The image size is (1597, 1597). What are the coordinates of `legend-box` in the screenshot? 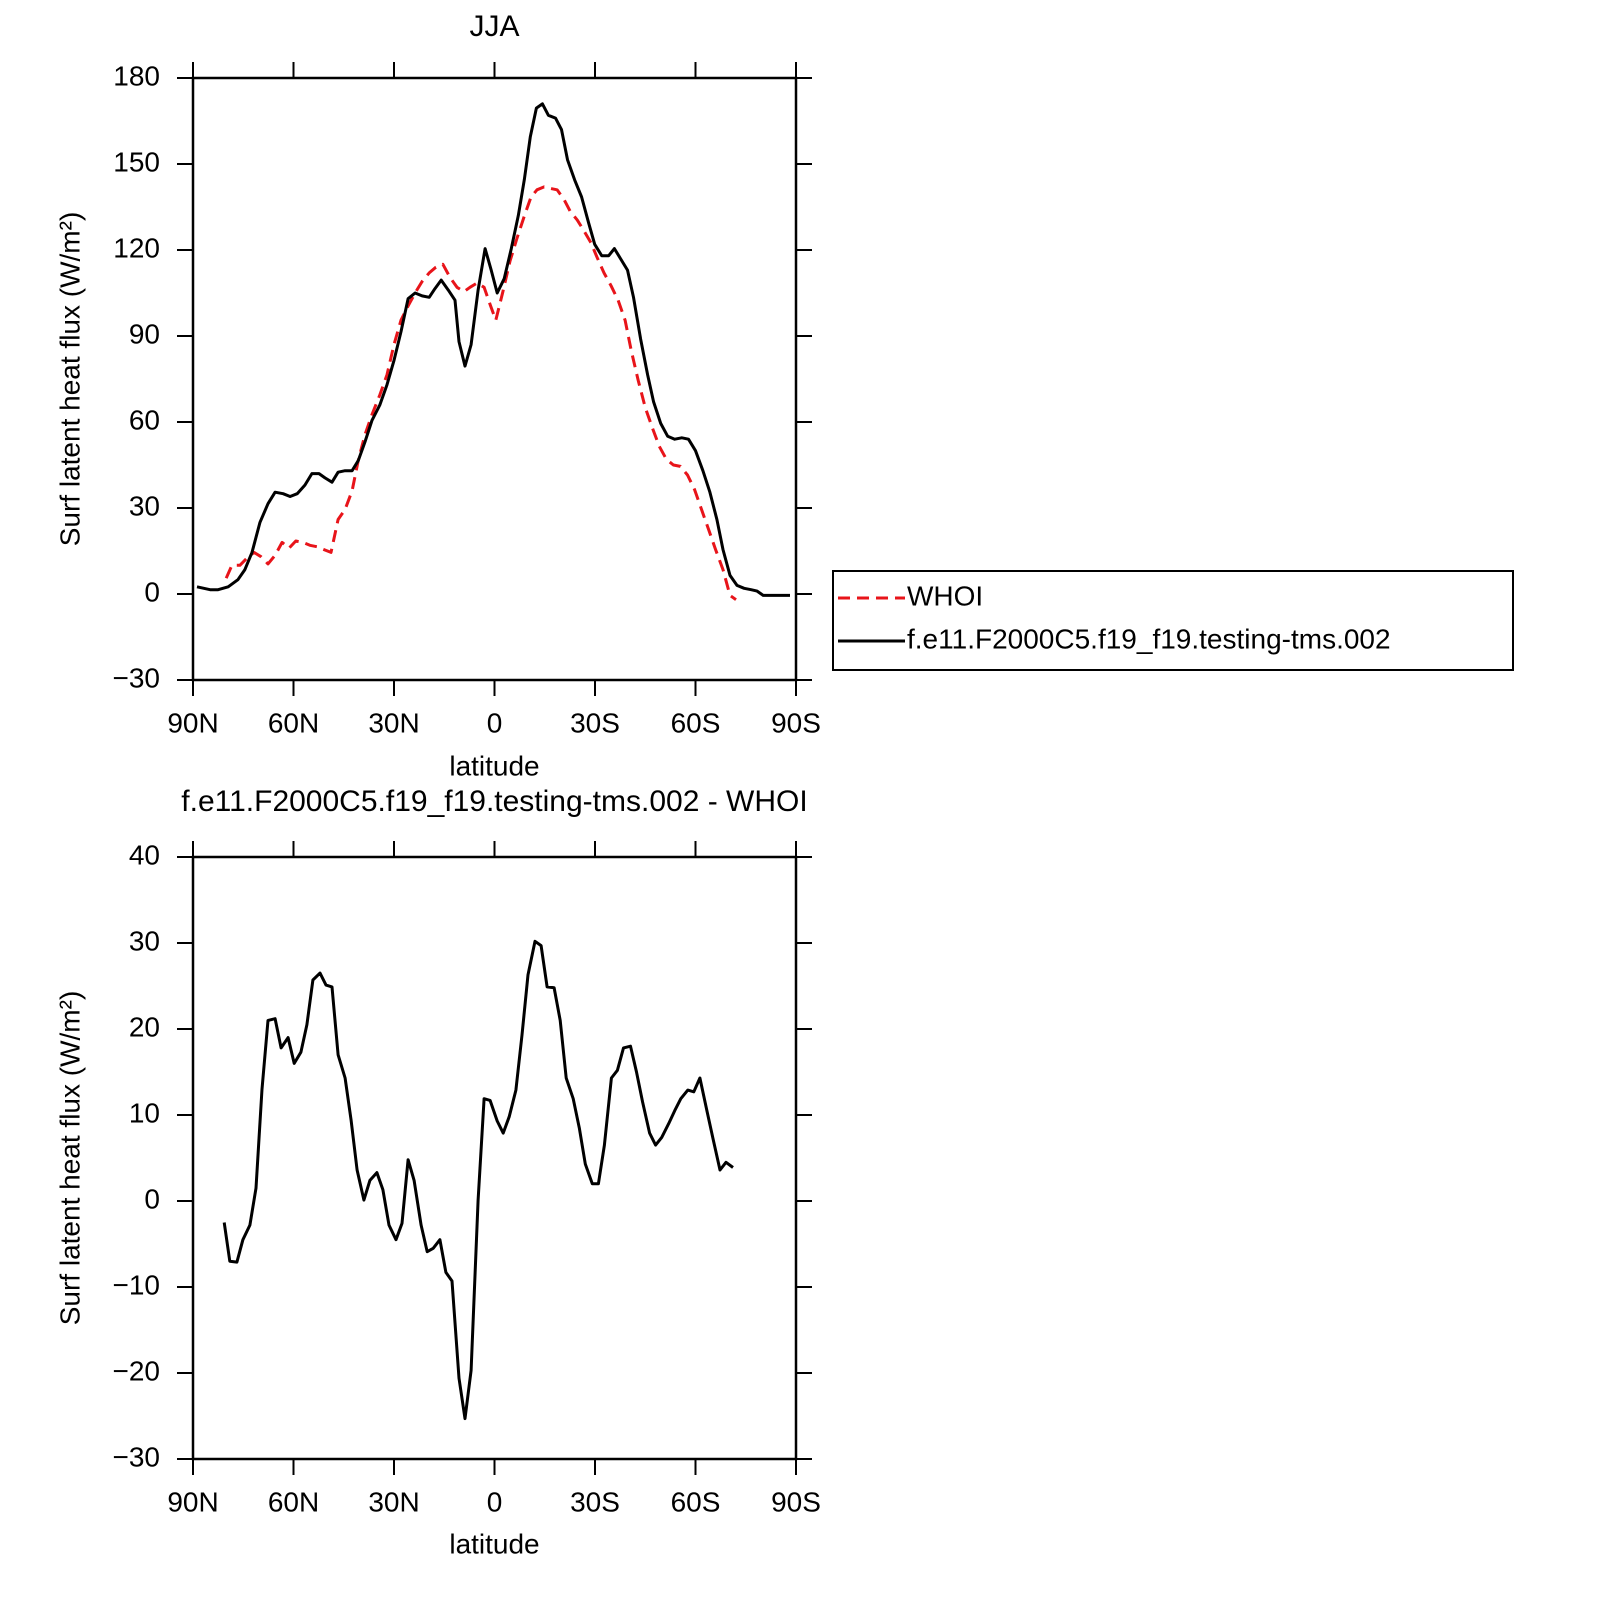 It's located at (1173, 620).